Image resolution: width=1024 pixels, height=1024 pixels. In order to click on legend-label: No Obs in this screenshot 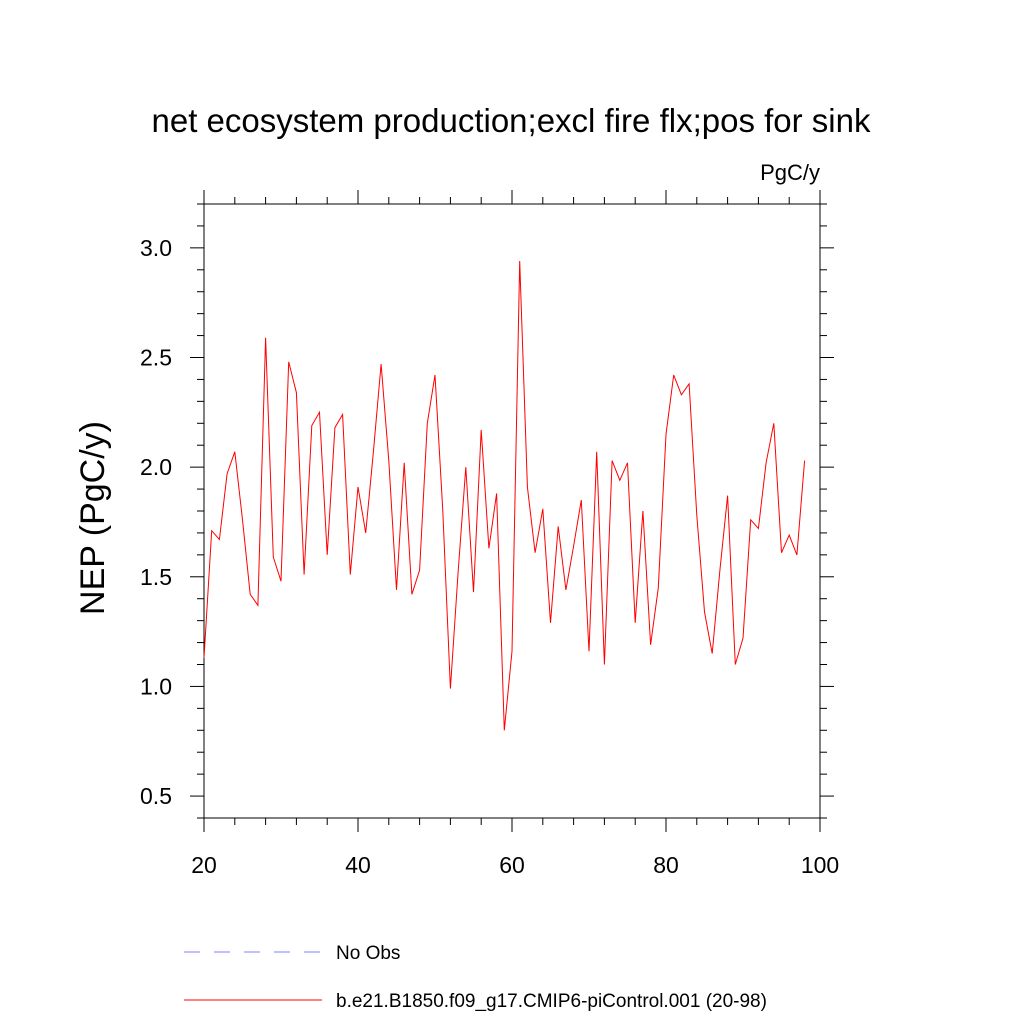, I will do `click(368, 953)`.